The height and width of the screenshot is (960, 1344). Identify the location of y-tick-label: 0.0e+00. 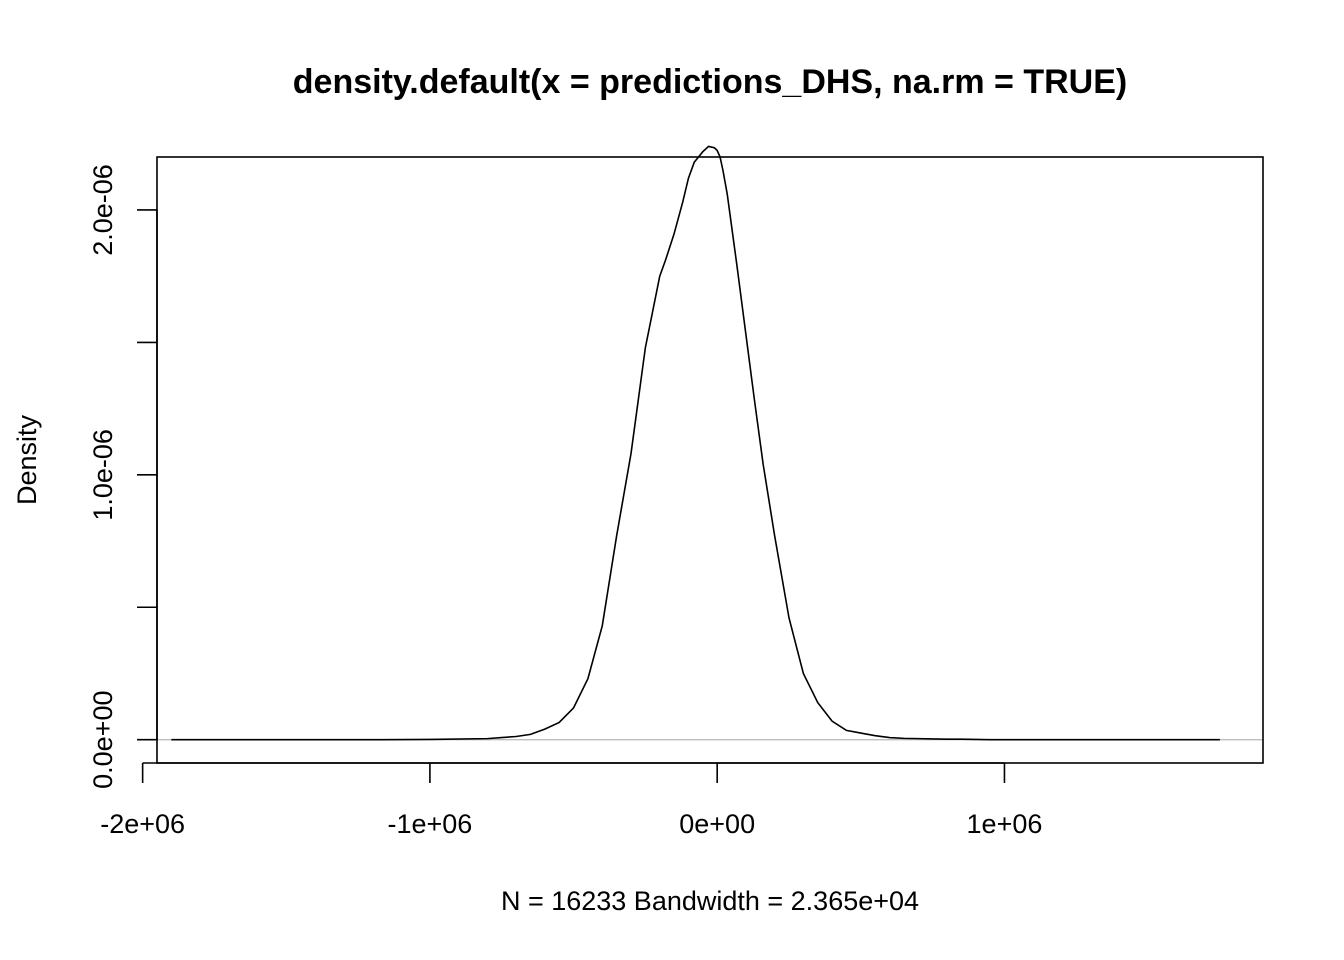
(103, 740).